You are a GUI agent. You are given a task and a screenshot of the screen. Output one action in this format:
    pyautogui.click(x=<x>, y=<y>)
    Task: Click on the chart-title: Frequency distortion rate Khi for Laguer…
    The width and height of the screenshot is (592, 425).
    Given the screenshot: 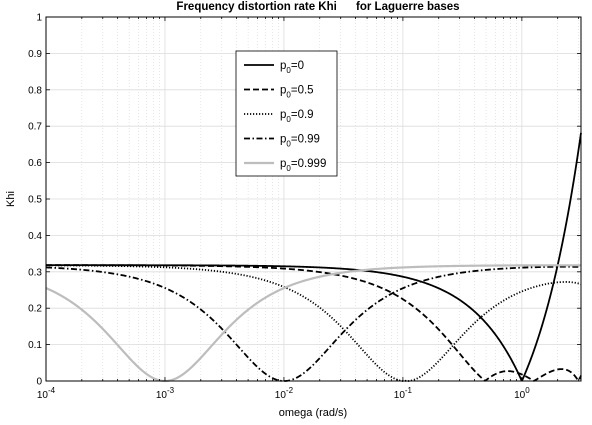 What is the action you would take?
    pyautogui.click(x=317, y=7)
    